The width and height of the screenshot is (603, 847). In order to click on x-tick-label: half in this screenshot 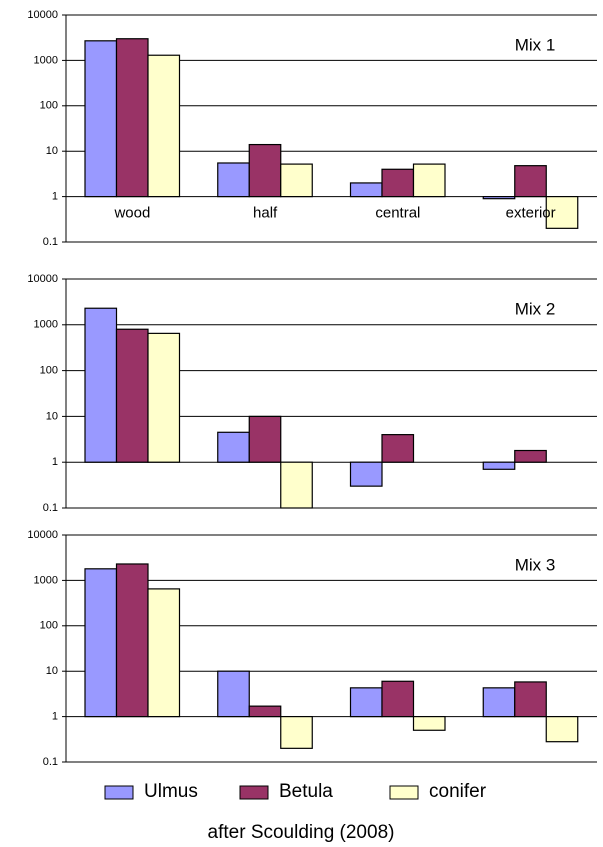, I will do `click(265, 213)`.